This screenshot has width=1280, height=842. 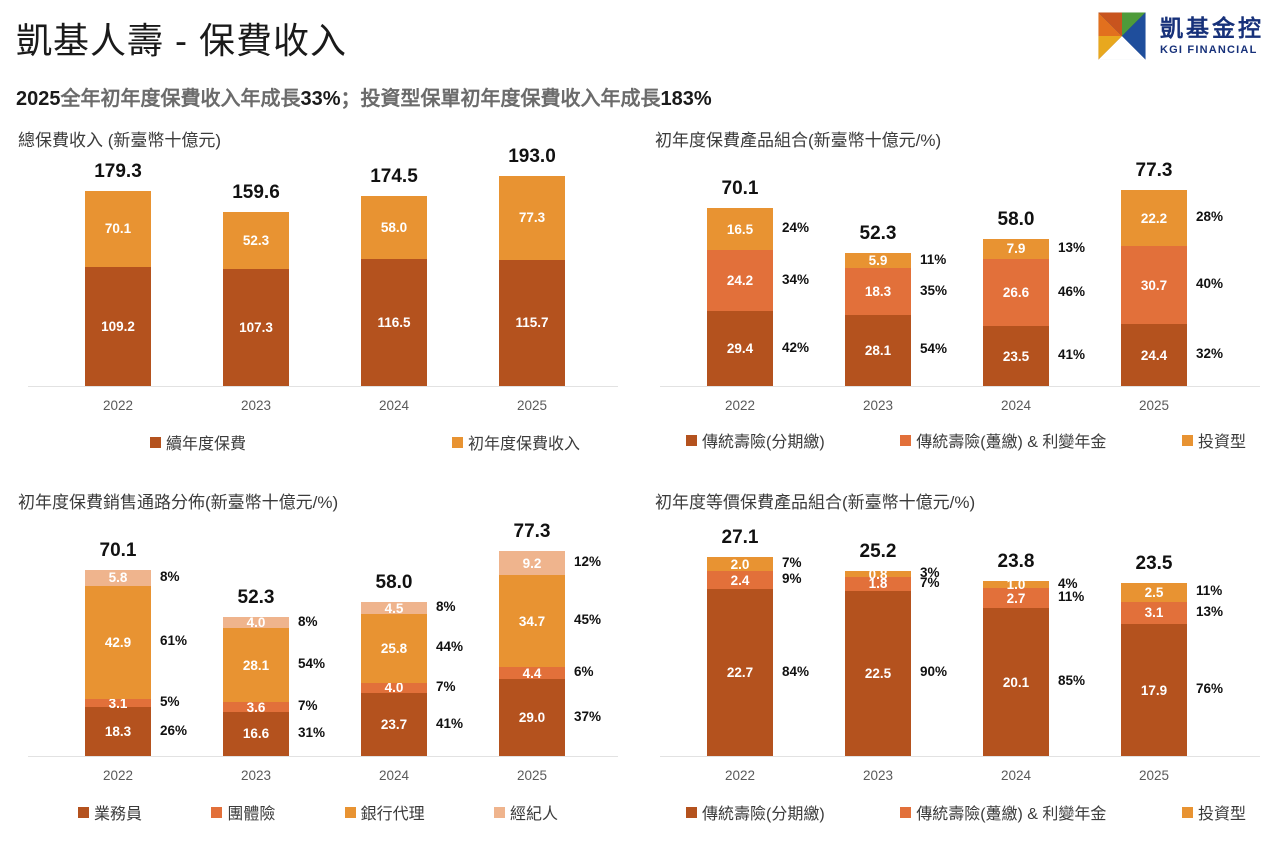 What do you see at coordinates (243, 812) in the screenshot?
I see `legend-item: 團體險` at bounding box center [243, 812].